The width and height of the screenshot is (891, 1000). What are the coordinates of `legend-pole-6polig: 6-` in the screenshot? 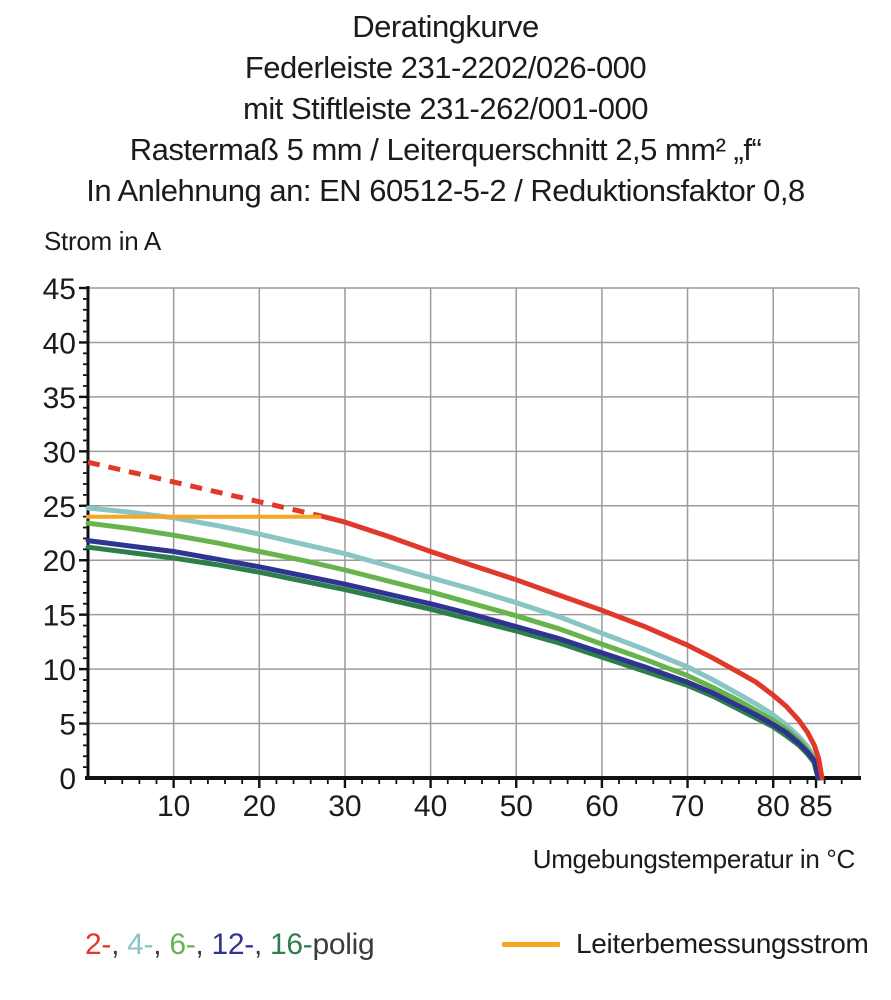 It's located at (182, 944).